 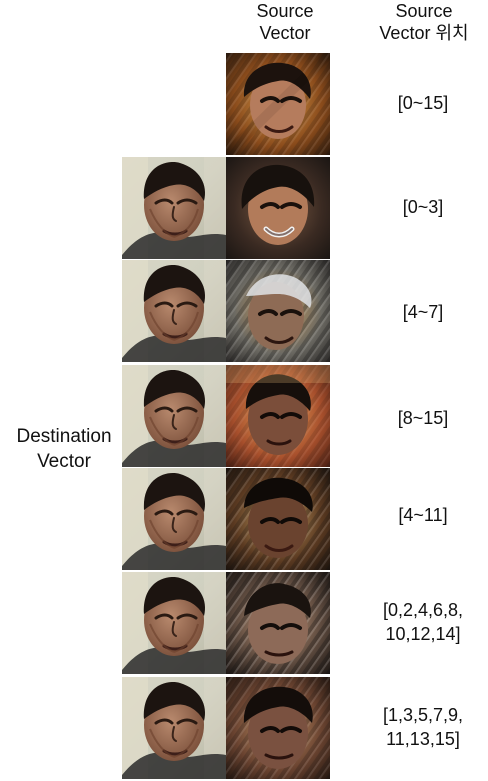 I want to click on source-image-1-art, so click(x=278, y=208).